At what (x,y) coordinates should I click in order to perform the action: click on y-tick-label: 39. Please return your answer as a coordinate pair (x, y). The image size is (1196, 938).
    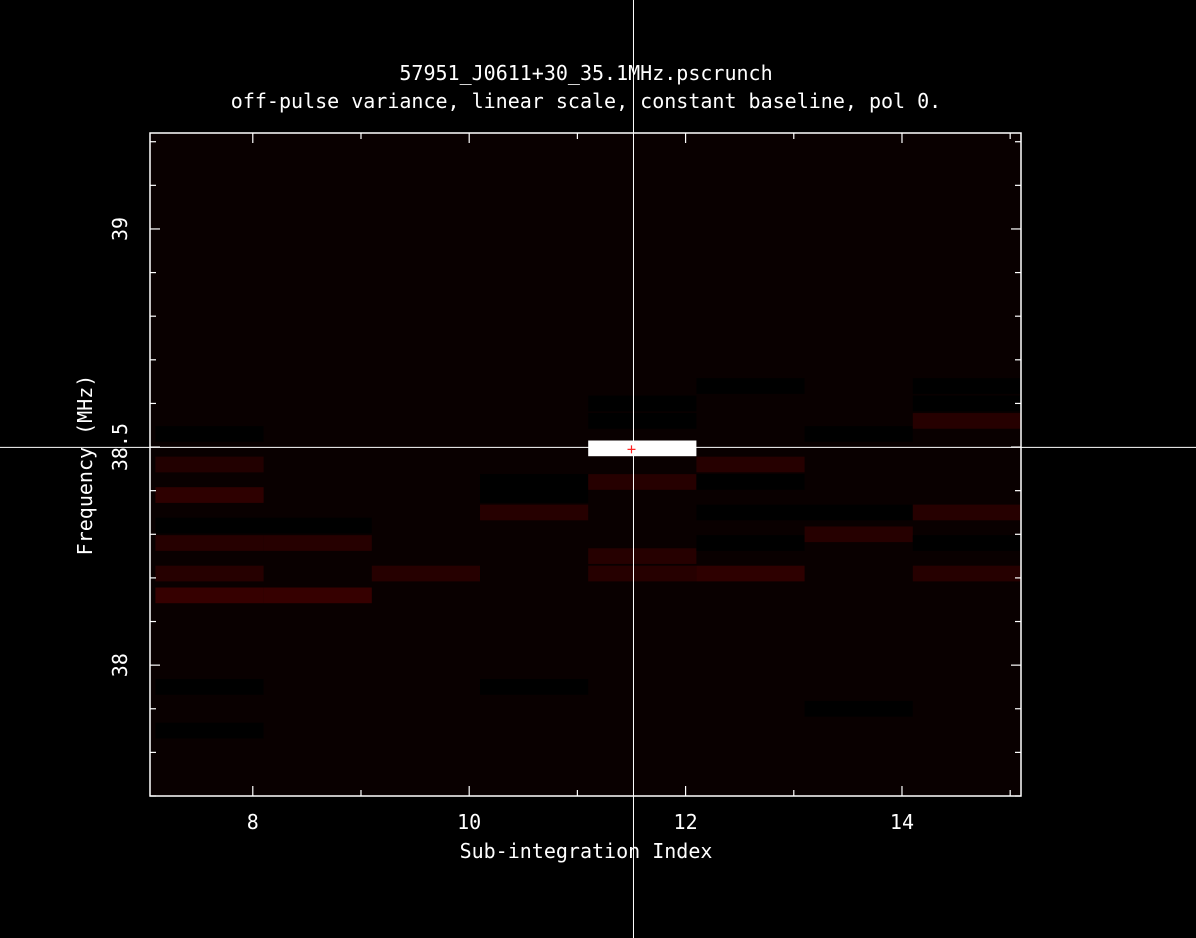
    Looking at the image, I should click on (120, 229).